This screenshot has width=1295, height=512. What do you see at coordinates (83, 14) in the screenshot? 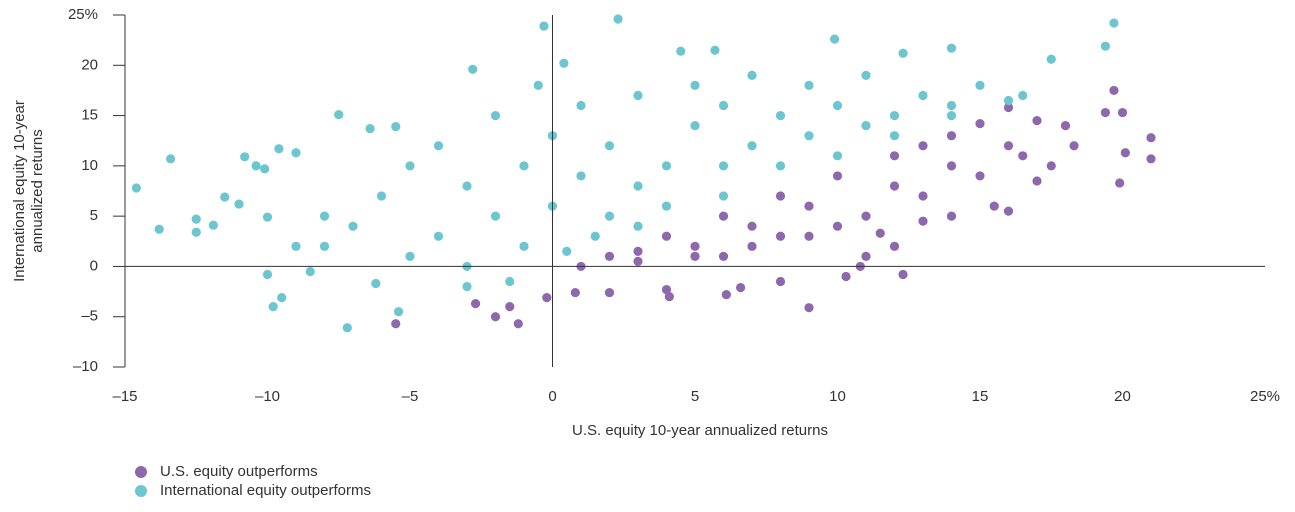
I see `y-tick-label: 25%` at bounding box center [83, 14].